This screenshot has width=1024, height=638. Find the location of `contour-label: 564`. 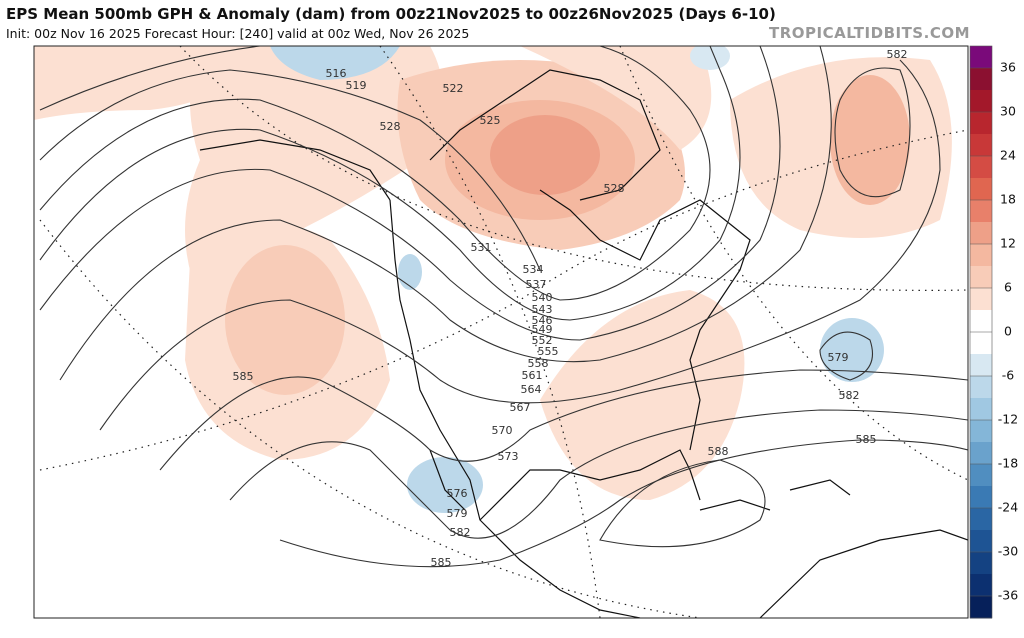

contour-label: 564 is located at coordinates (531, 389).